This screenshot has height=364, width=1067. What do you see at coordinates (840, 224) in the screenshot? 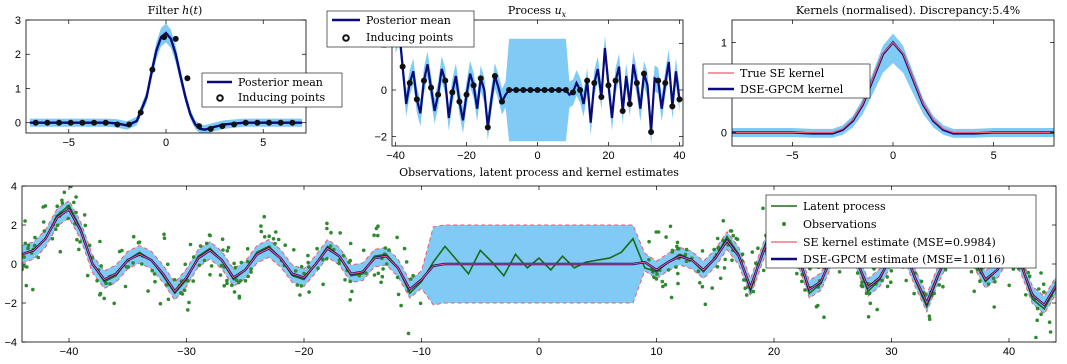
I see `obs-legend-observation-label: Observations` at bounding box center [840, 224].